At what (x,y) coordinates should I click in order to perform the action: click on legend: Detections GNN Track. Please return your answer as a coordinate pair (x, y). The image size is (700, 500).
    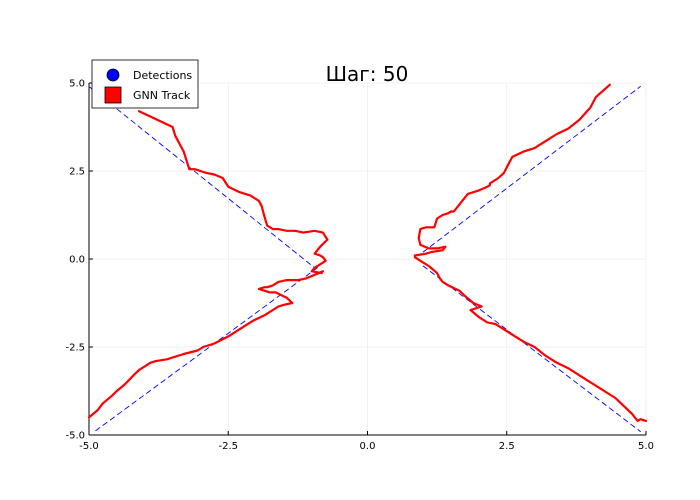
    Looking at the image, I should click on (145, 84).